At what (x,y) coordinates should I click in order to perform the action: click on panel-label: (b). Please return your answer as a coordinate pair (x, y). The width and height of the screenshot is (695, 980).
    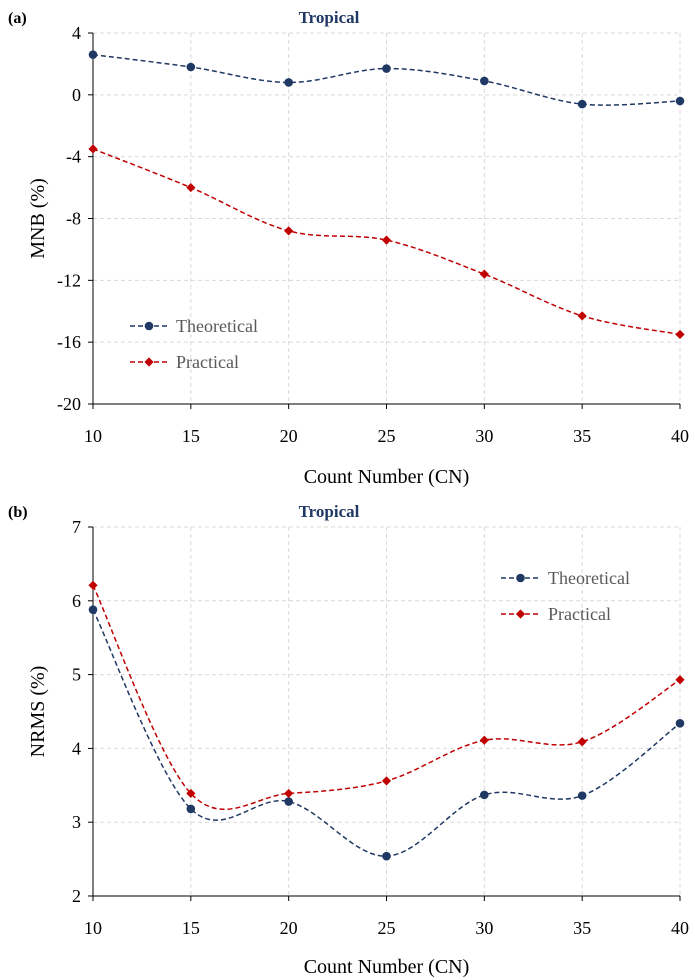
    Looking at the image, I should click on (18, 512).